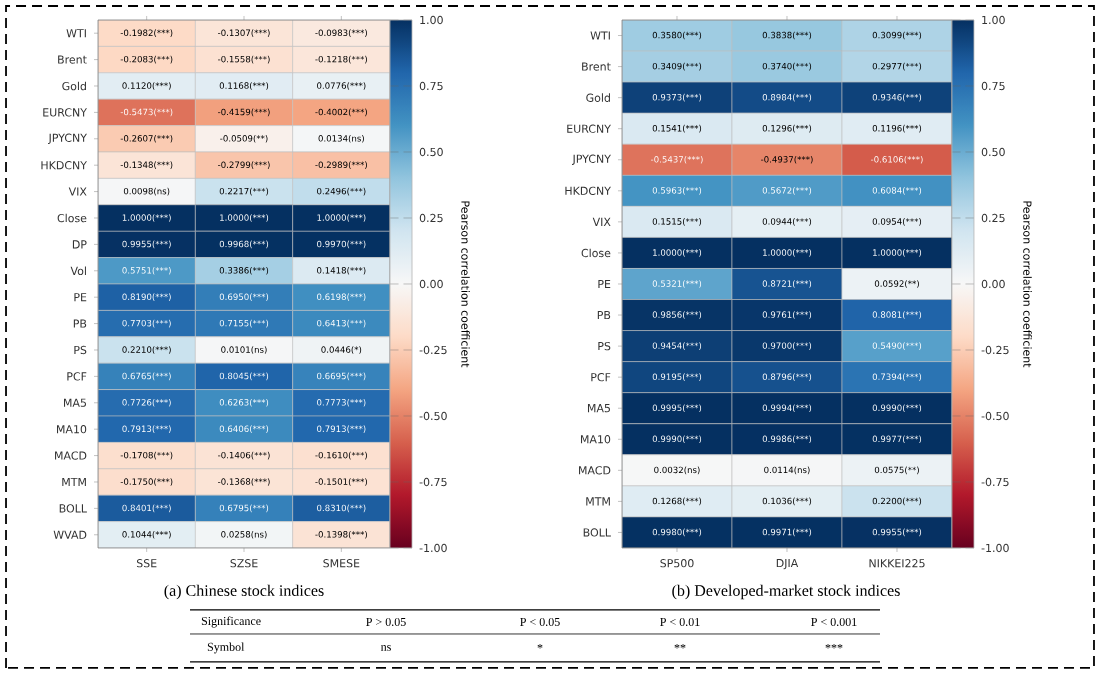  What do you see at coordinates (244, 592) in the screenshot?
I see `text: (a) Chinese stock indices` at bounding box center [244, 592].